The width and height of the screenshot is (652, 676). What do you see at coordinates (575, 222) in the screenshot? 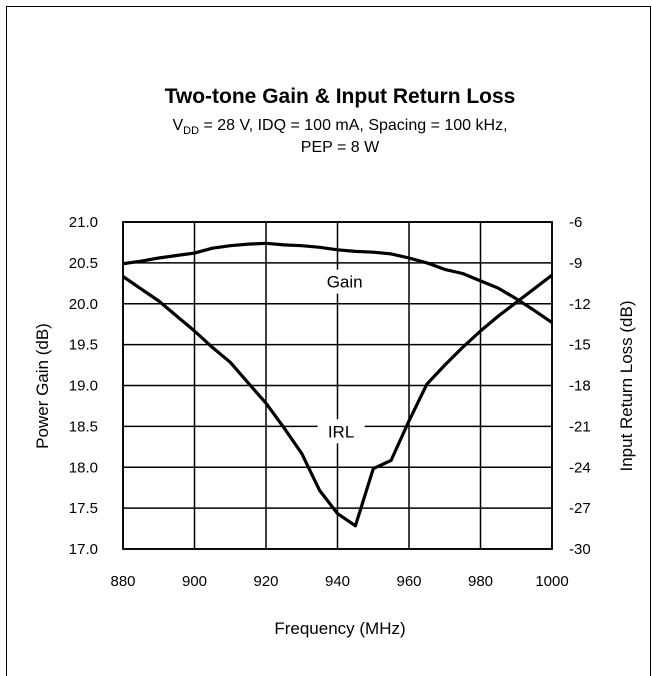
I see `y-right-tick-label: -6` at bounding box center [575, 222].